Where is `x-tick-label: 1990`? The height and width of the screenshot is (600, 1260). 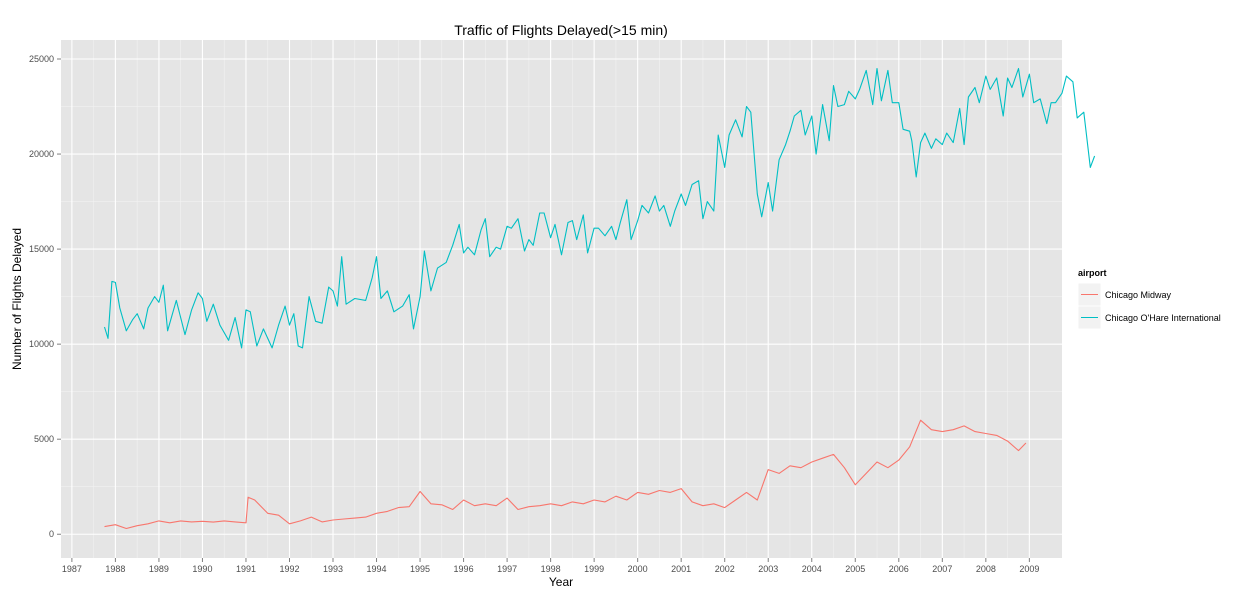
x-tick-label: 1990 is located at coordinates (202, 569).